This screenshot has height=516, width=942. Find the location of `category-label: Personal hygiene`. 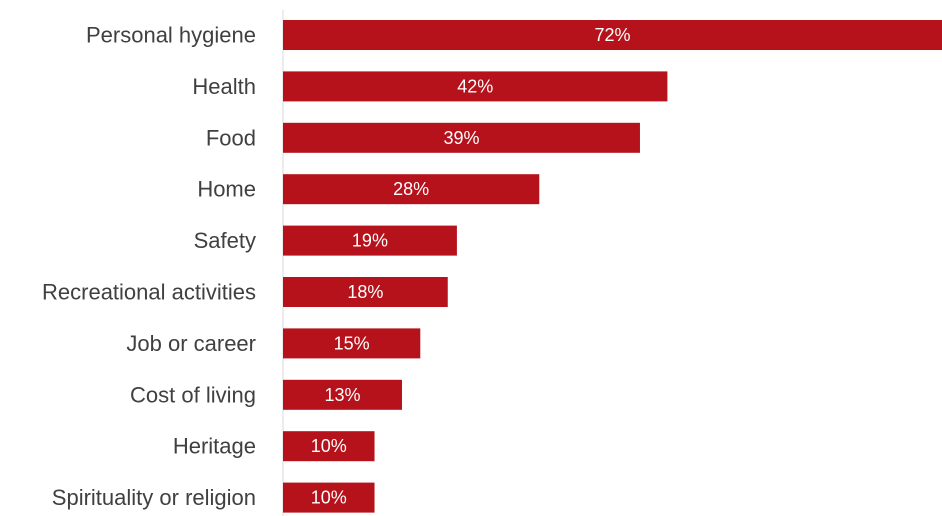

category-label: Personal hygiene is located at coordinates (171, 35).